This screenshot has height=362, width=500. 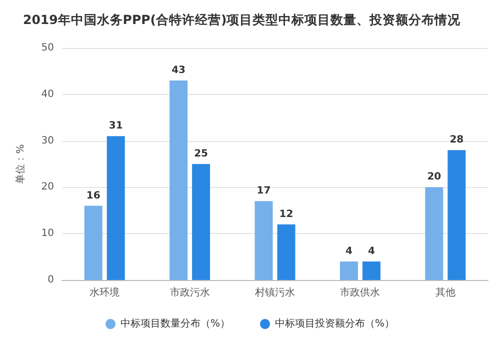 I want to click on legend-label: 中标项目投资额分布（%）, so click(x=335, y=324).